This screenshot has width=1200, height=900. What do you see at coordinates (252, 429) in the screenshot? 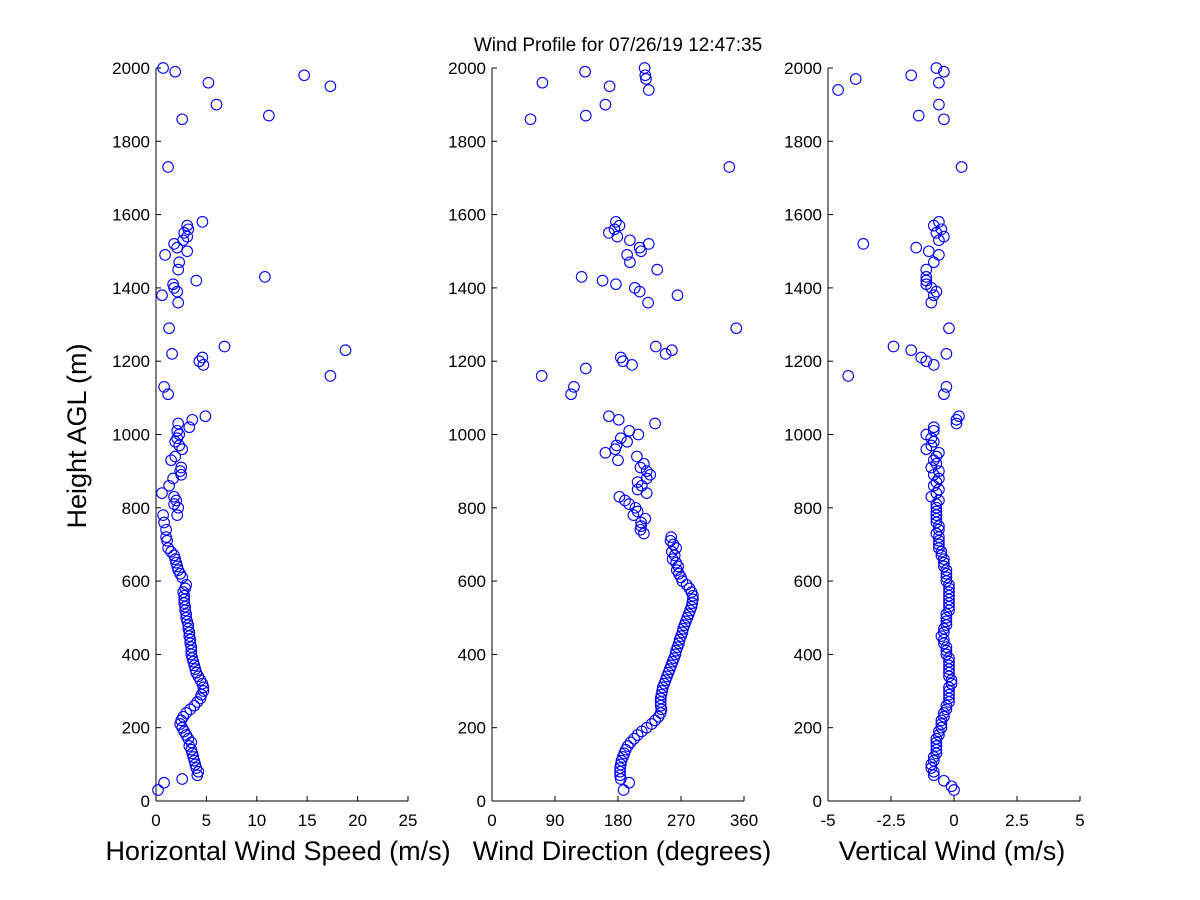
I see `speed-data-points` at bounding box center [252, 429].